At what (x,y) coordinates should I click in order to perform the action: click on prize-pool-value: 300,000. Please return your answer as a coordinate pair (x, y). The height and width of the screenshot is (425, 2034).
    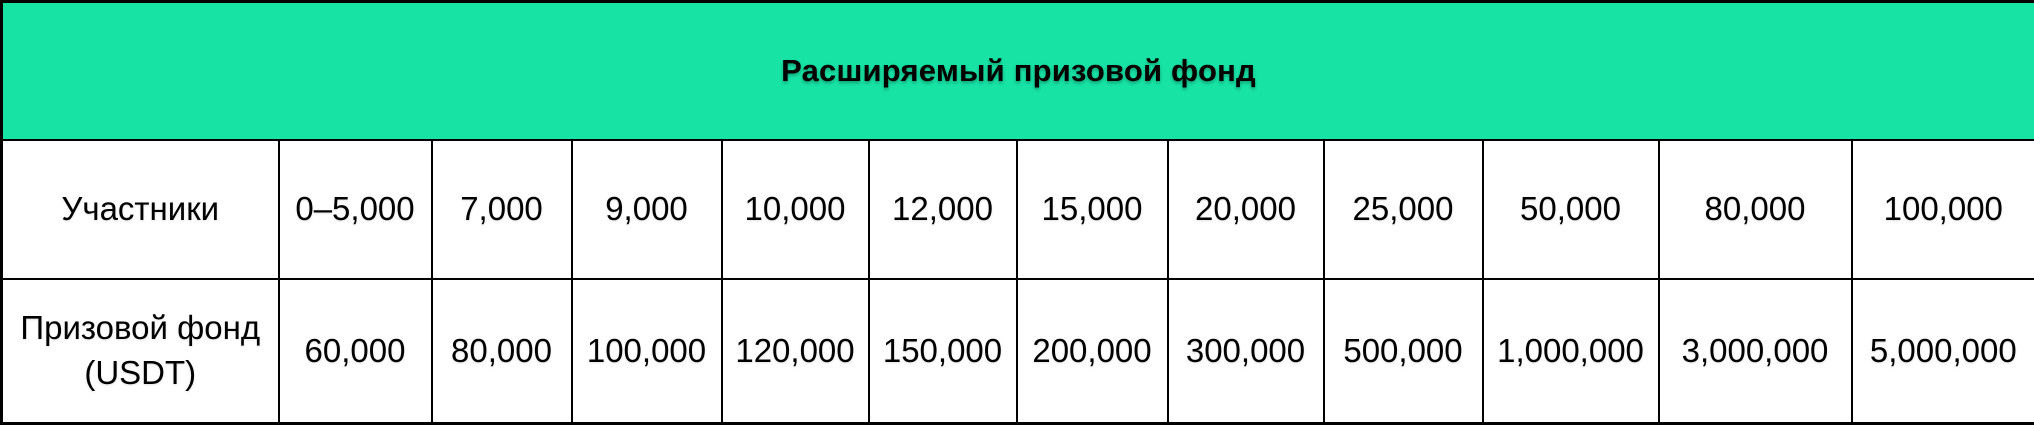
    Looking at the image, I should click on (1246, 351).